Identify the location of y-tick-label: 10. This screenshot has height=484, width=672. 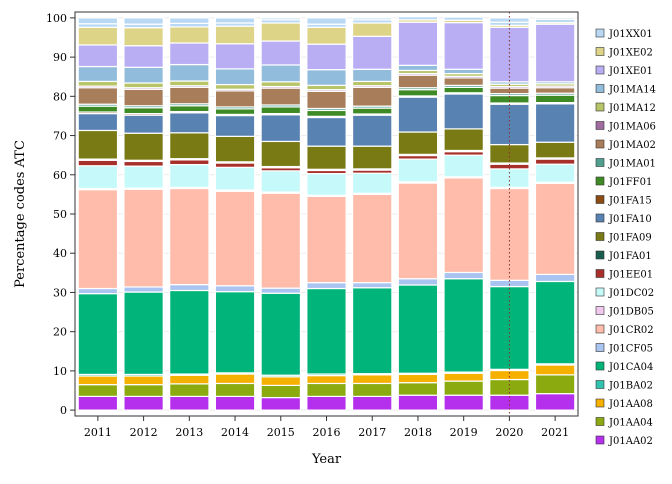
(60, 371).